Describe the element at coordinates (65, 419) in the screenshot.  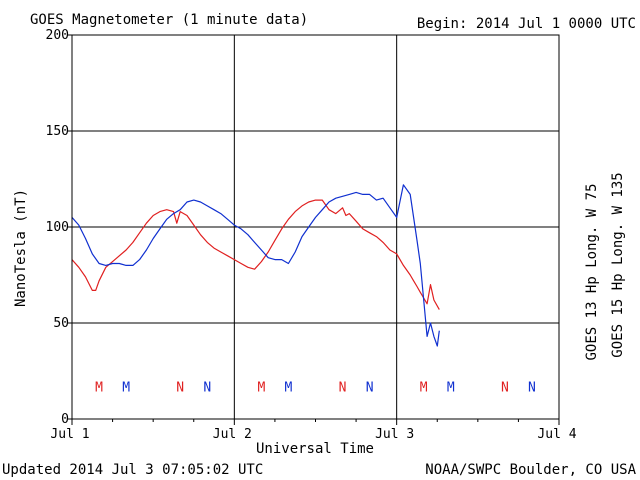
I see `y-tick-label: 0` at that location.